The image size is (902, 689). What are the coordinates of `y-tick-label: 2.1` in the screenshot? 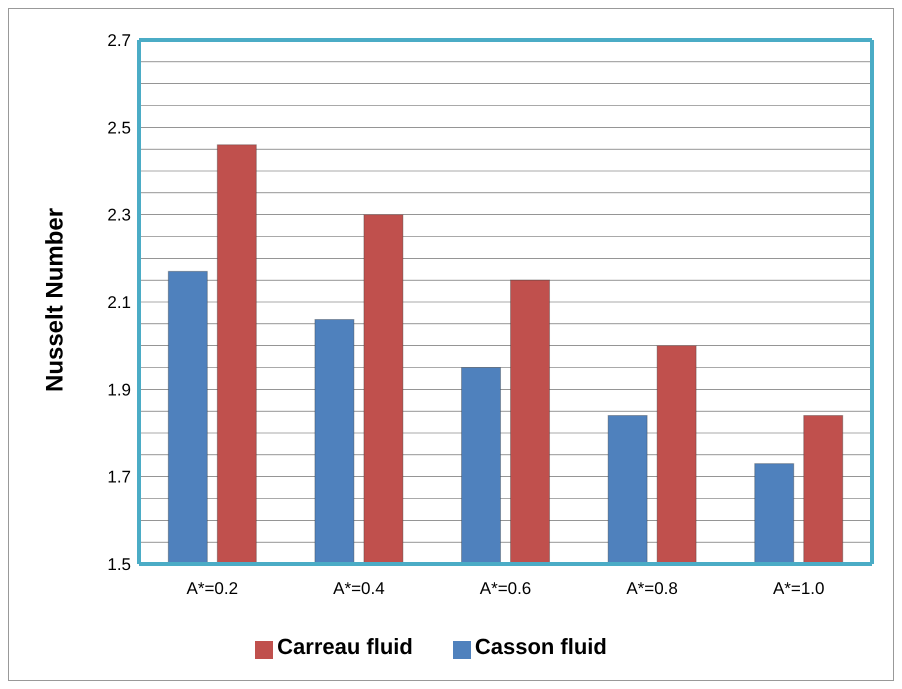 It's located at (119, 302).